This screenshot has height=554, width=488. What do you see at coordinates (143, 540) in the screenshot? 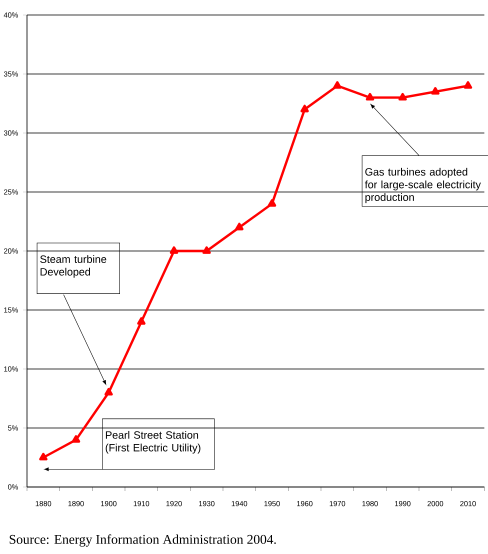
I see `source-note: Source: Energy Information Administration 2004.` at bounding box center [143, 540].